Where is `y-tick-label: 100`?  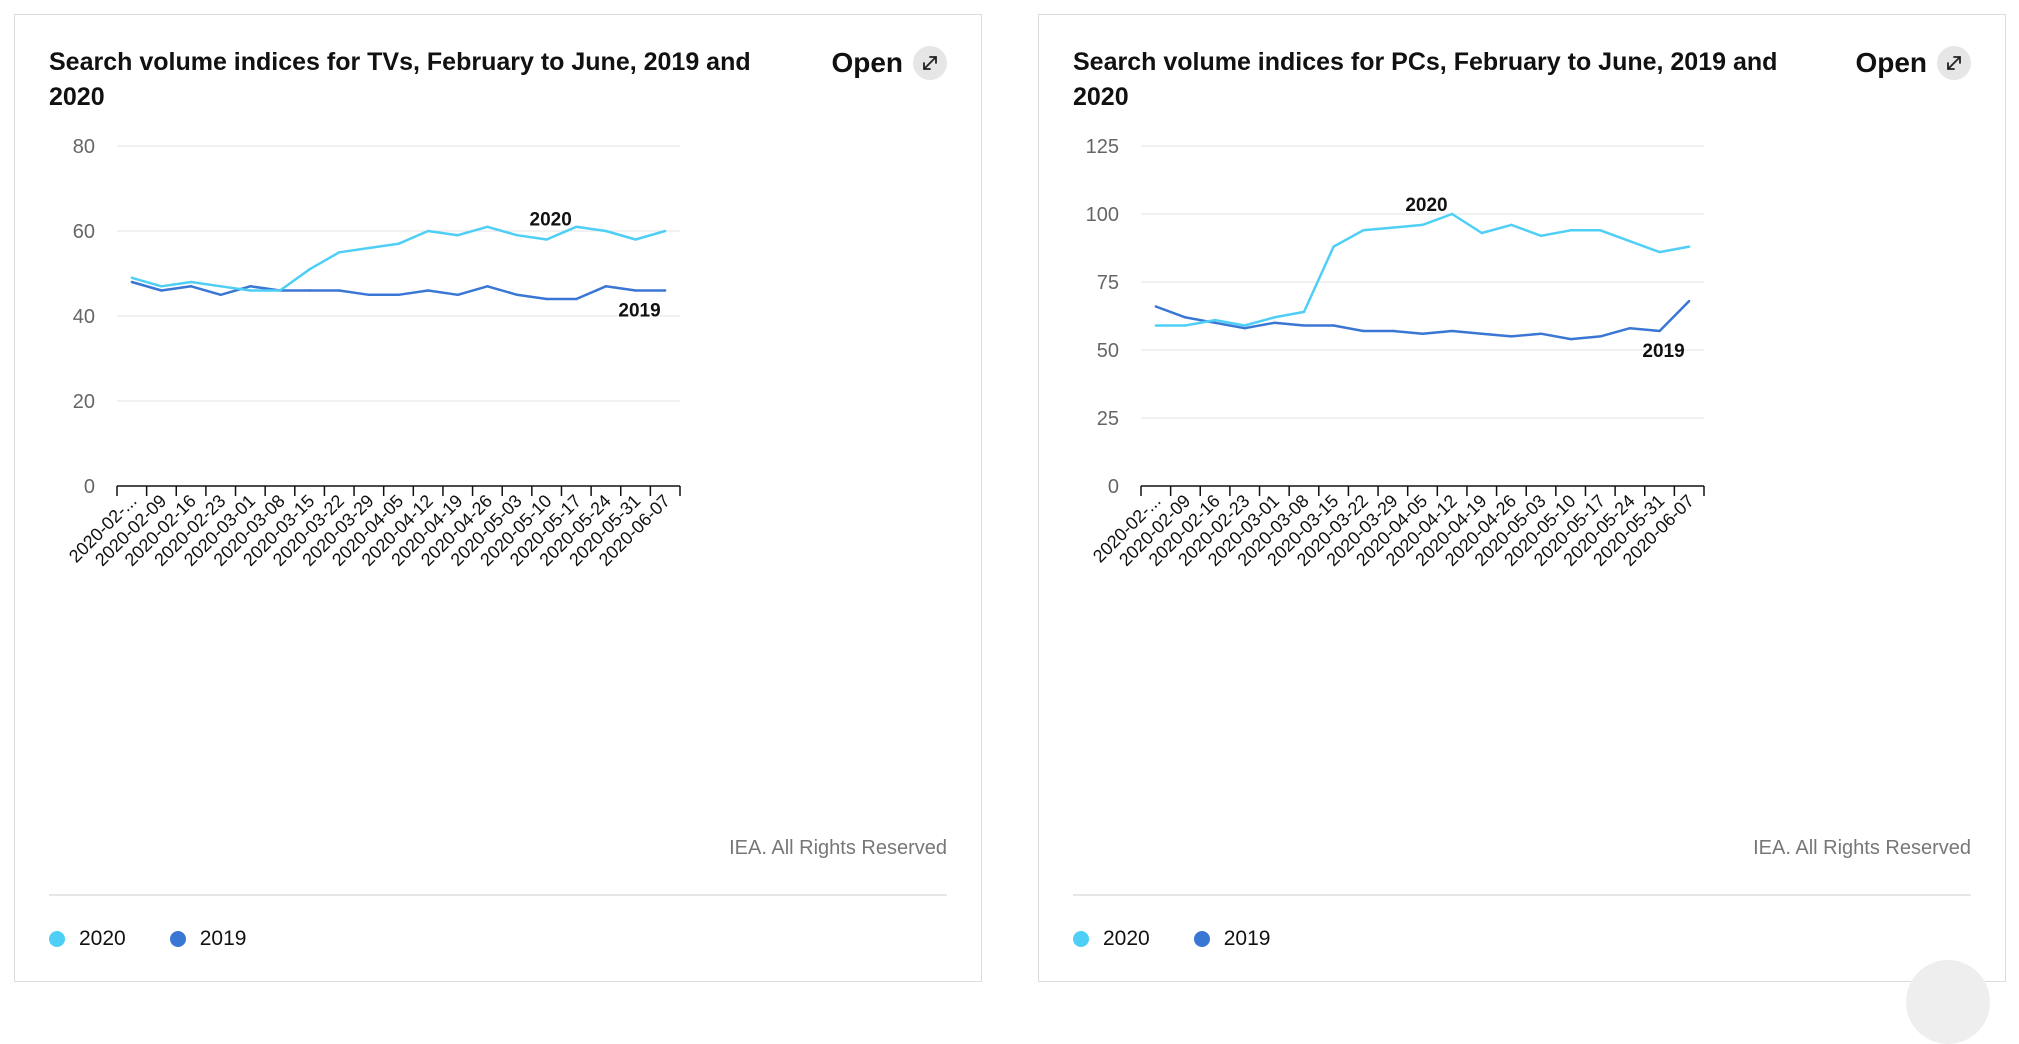 y-tick-label: 100 is located at coordinates (1102, 215).